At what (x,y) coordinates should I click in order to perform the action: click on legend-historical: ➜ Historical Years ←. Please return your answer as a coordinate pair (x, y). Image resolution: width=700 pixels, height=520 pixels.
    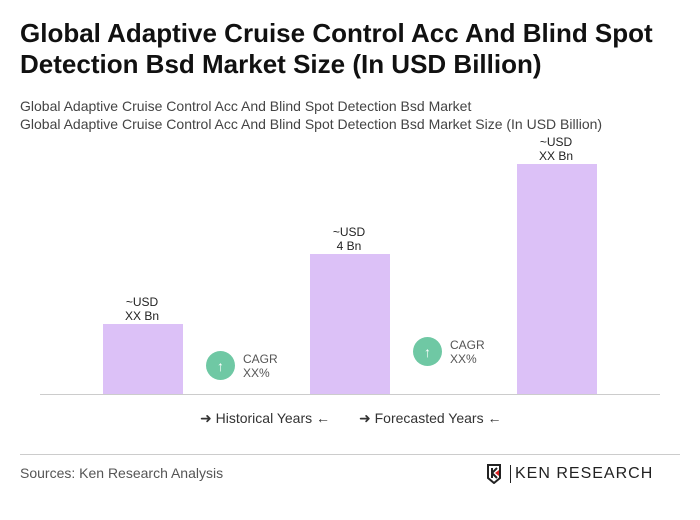
    Looking at the image, I should click on (265, 418).